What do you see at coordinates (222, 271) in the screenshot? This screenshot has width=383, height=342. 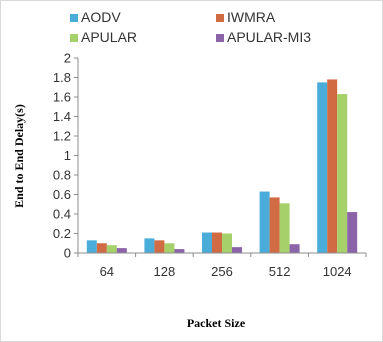 I see `x-tick-label: 256` at bounding box center [222, 271].